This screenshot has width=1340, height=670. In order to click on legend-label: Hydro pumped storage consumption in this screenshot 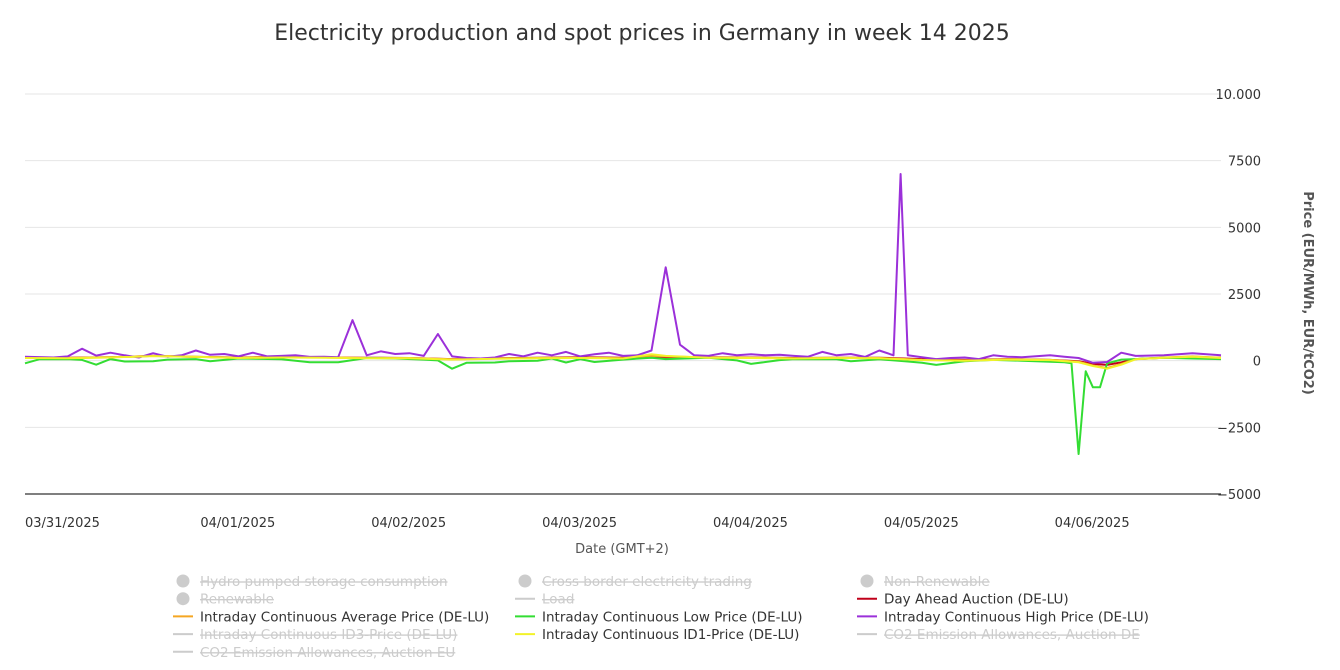, I will do `click(324, 582)`.